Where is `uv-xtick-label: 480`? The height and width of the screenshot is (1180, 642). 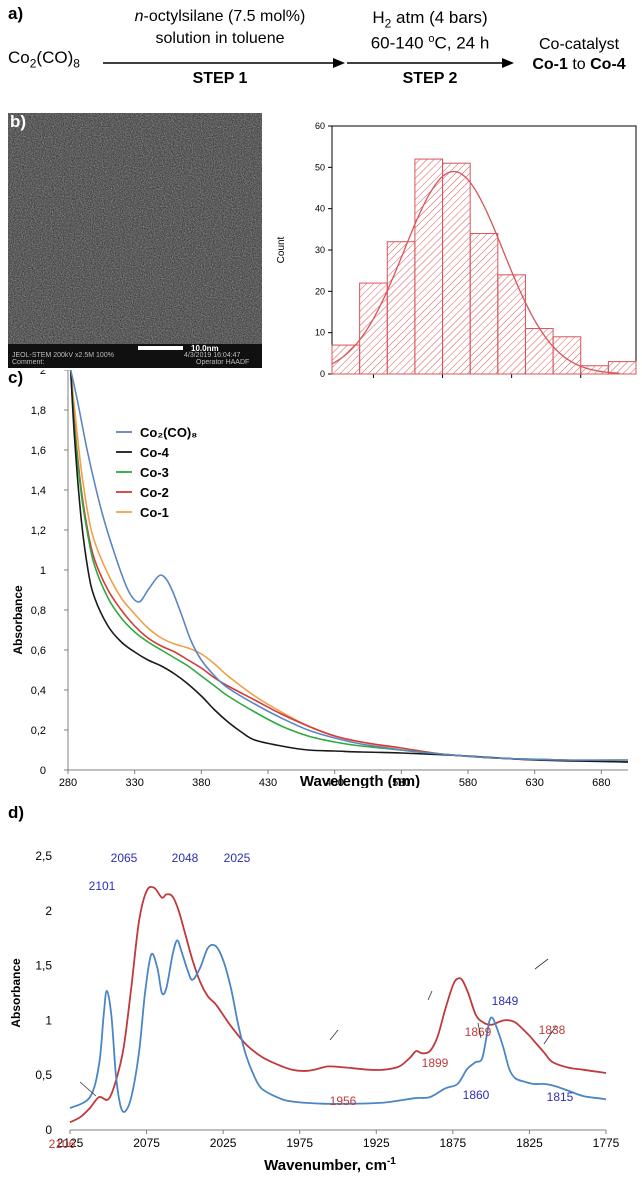
uv-xtick-label: 480 is located at coordinates (334, 782).